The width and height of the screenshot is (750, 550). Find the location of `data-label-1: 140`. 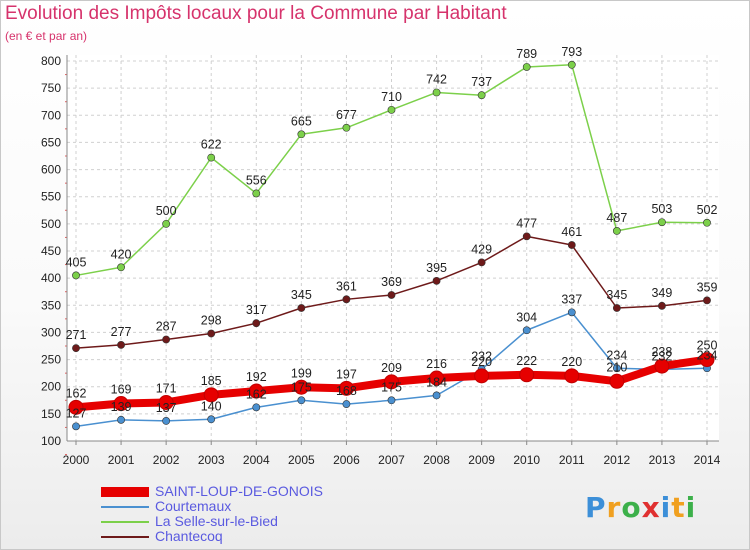

data-label-1: 140 is located at coordinates (211, 406).